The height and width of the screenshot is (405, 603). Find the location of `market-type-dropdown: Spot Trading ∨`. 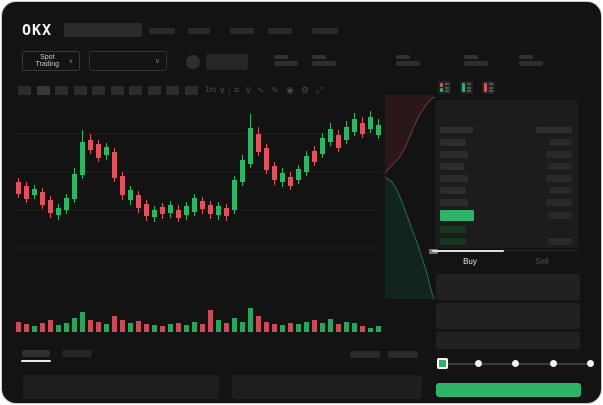

market-type-dropdown: Spot Trading ∨ is located at coordinates (51, 61).